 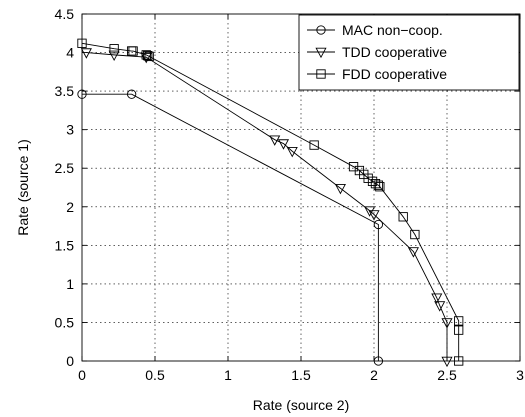 I want to click on y-tick-label: 1, so click(x=70, y=284).